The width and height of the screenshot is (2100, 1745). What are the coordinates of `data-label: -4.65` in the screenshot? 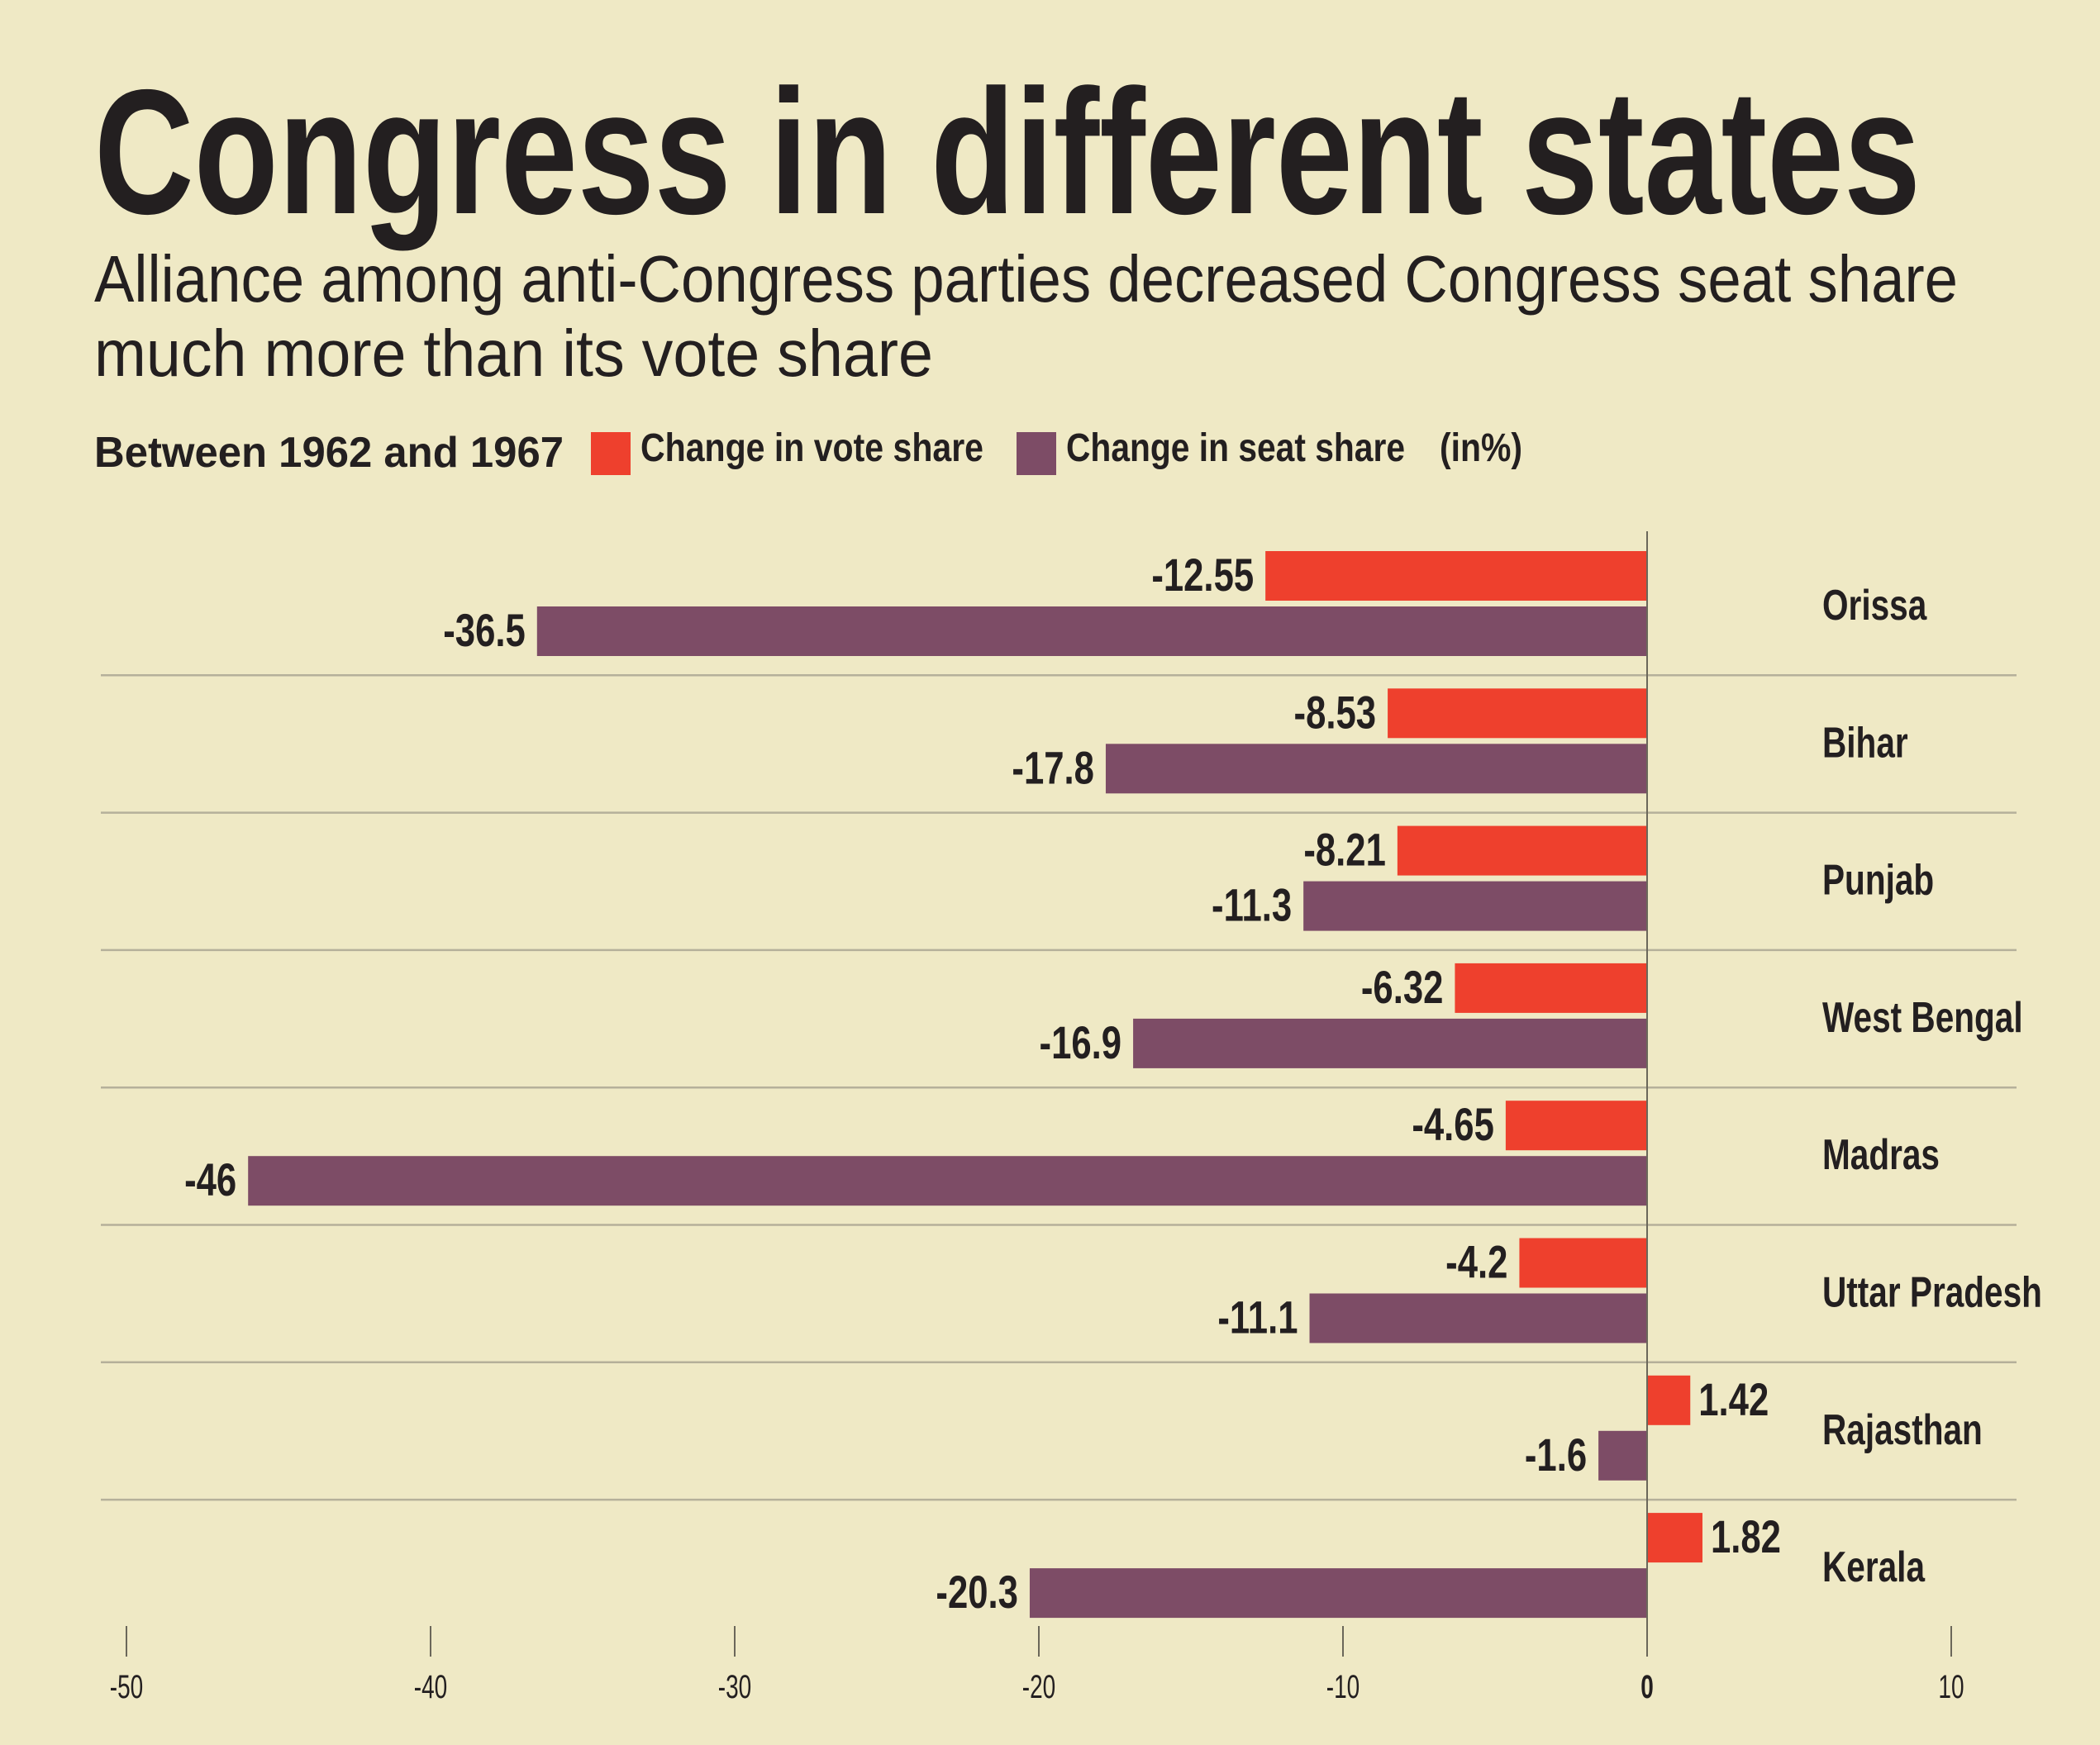 It's located at (1453, 1124).